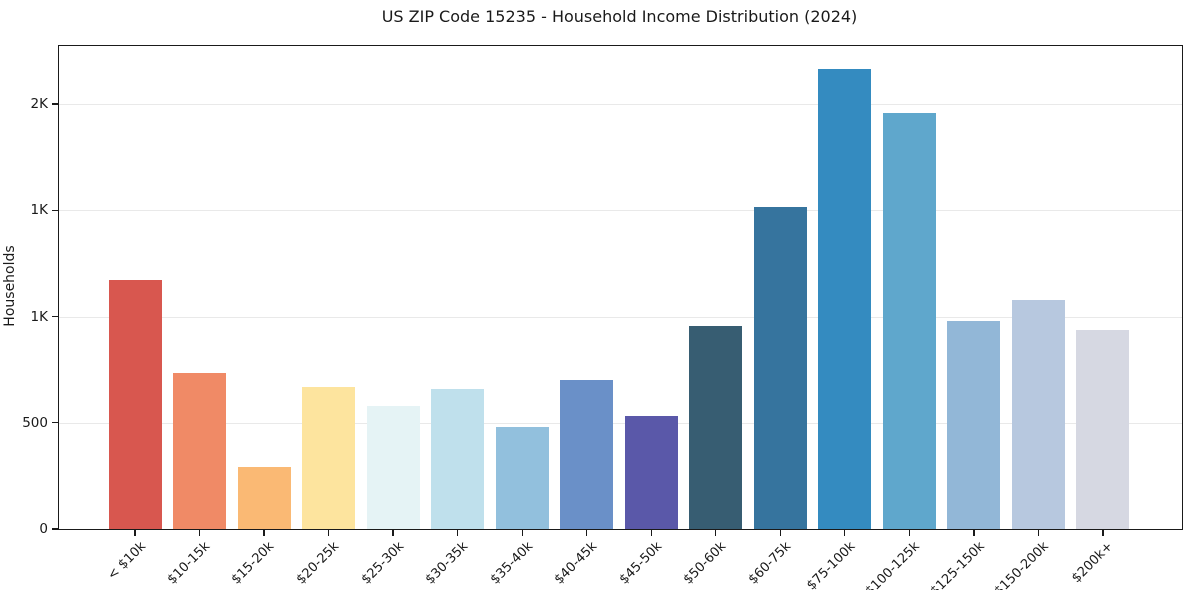 The height and width of the screenshot is (590, 1189). Describe the element at coordinates (253, 563) in the screenshot. I see `x-tick-label: $15-20k` at that location.